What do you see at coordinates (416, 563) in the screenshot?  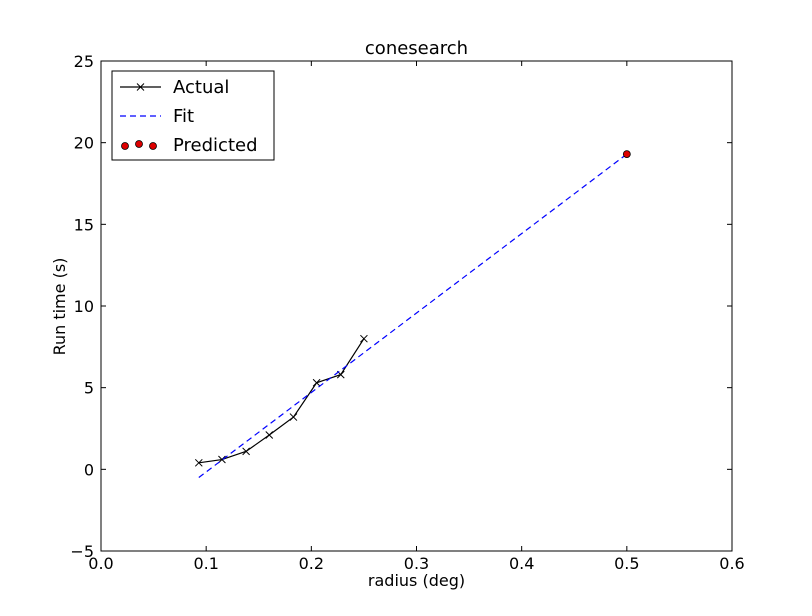 I see `x-tick-label: 0.3` at bounding box center [416, 563].